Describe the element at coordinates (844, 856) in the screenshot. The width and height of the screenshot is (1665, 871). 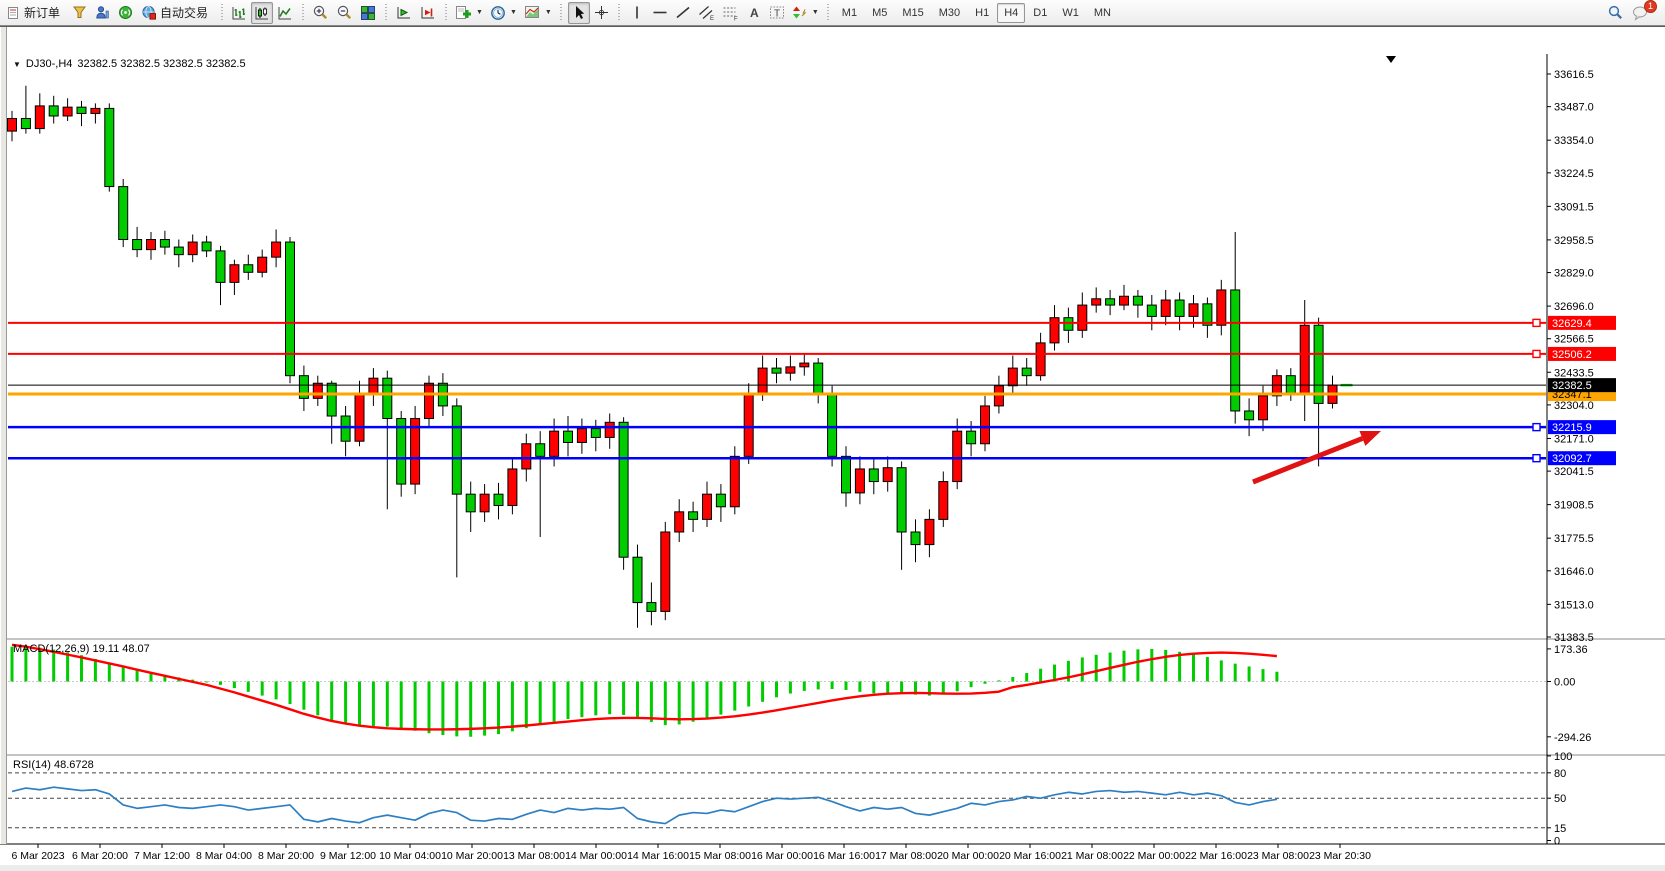
I see `svg-text: 16 Mar 16:00` at that location.